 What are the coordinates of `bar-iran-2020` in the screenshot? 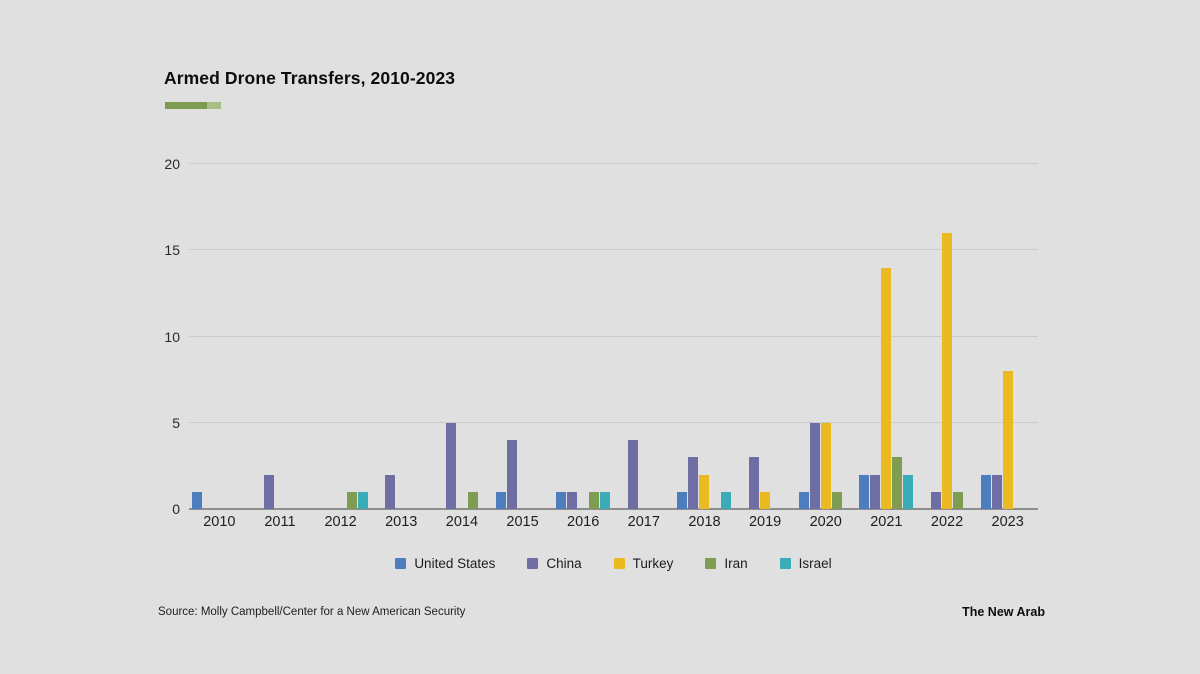 It's located at (836, 500).